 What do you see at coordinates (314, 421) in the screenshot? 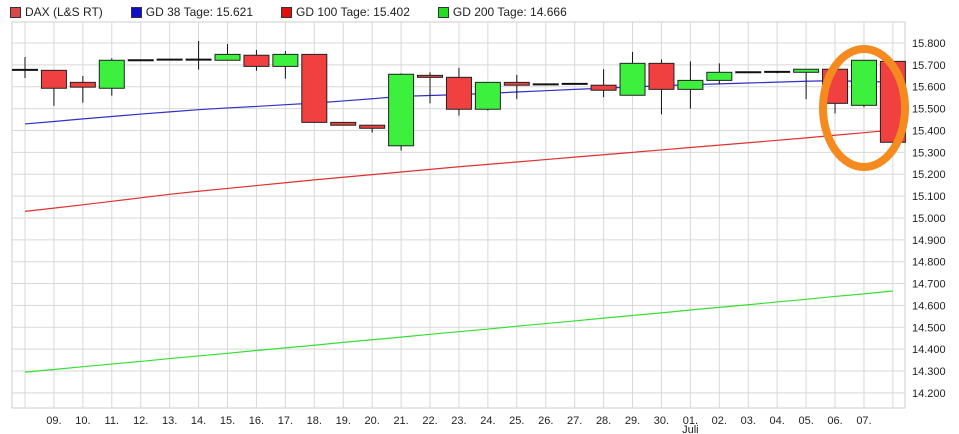
I see `x-tick-label: 18.` at bounding box center [314, 421].